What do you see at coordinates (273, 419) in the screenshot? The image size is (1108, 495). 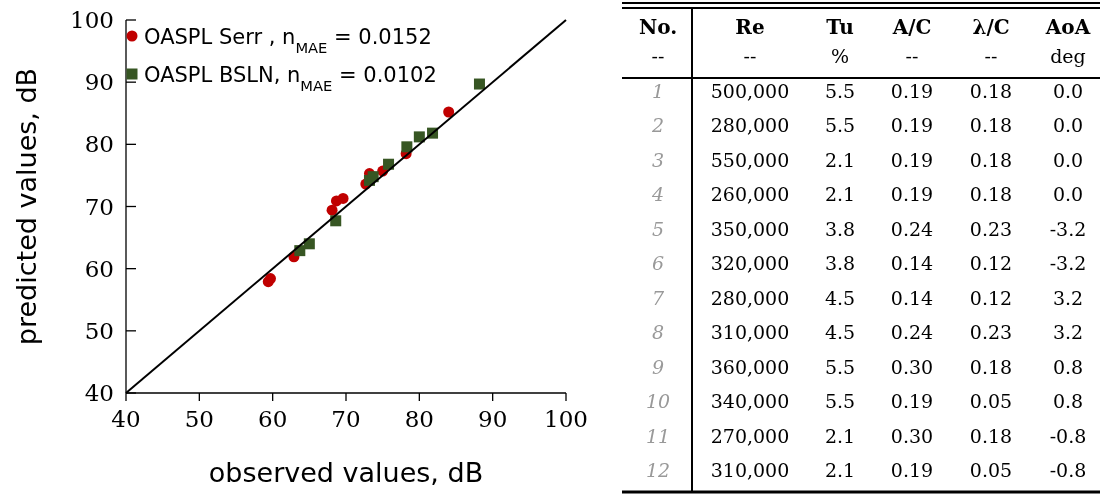 I see `x-tick-label: 60` at bounding box center [273, 419].